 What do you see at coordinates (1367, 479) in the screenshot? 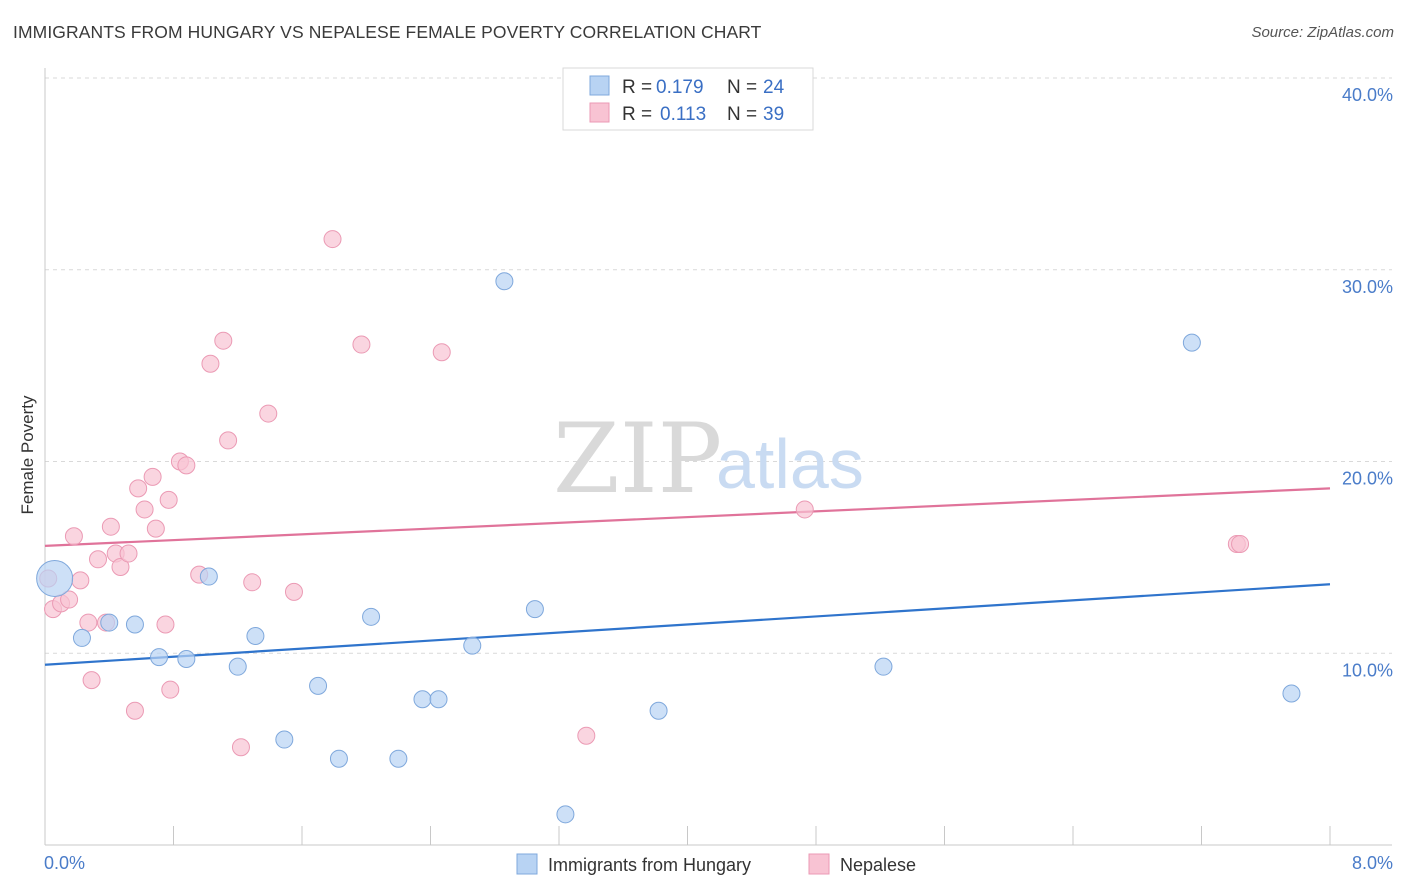
I see `y-tick-label-20: 20.0%` at bounding box center [1367, 479].